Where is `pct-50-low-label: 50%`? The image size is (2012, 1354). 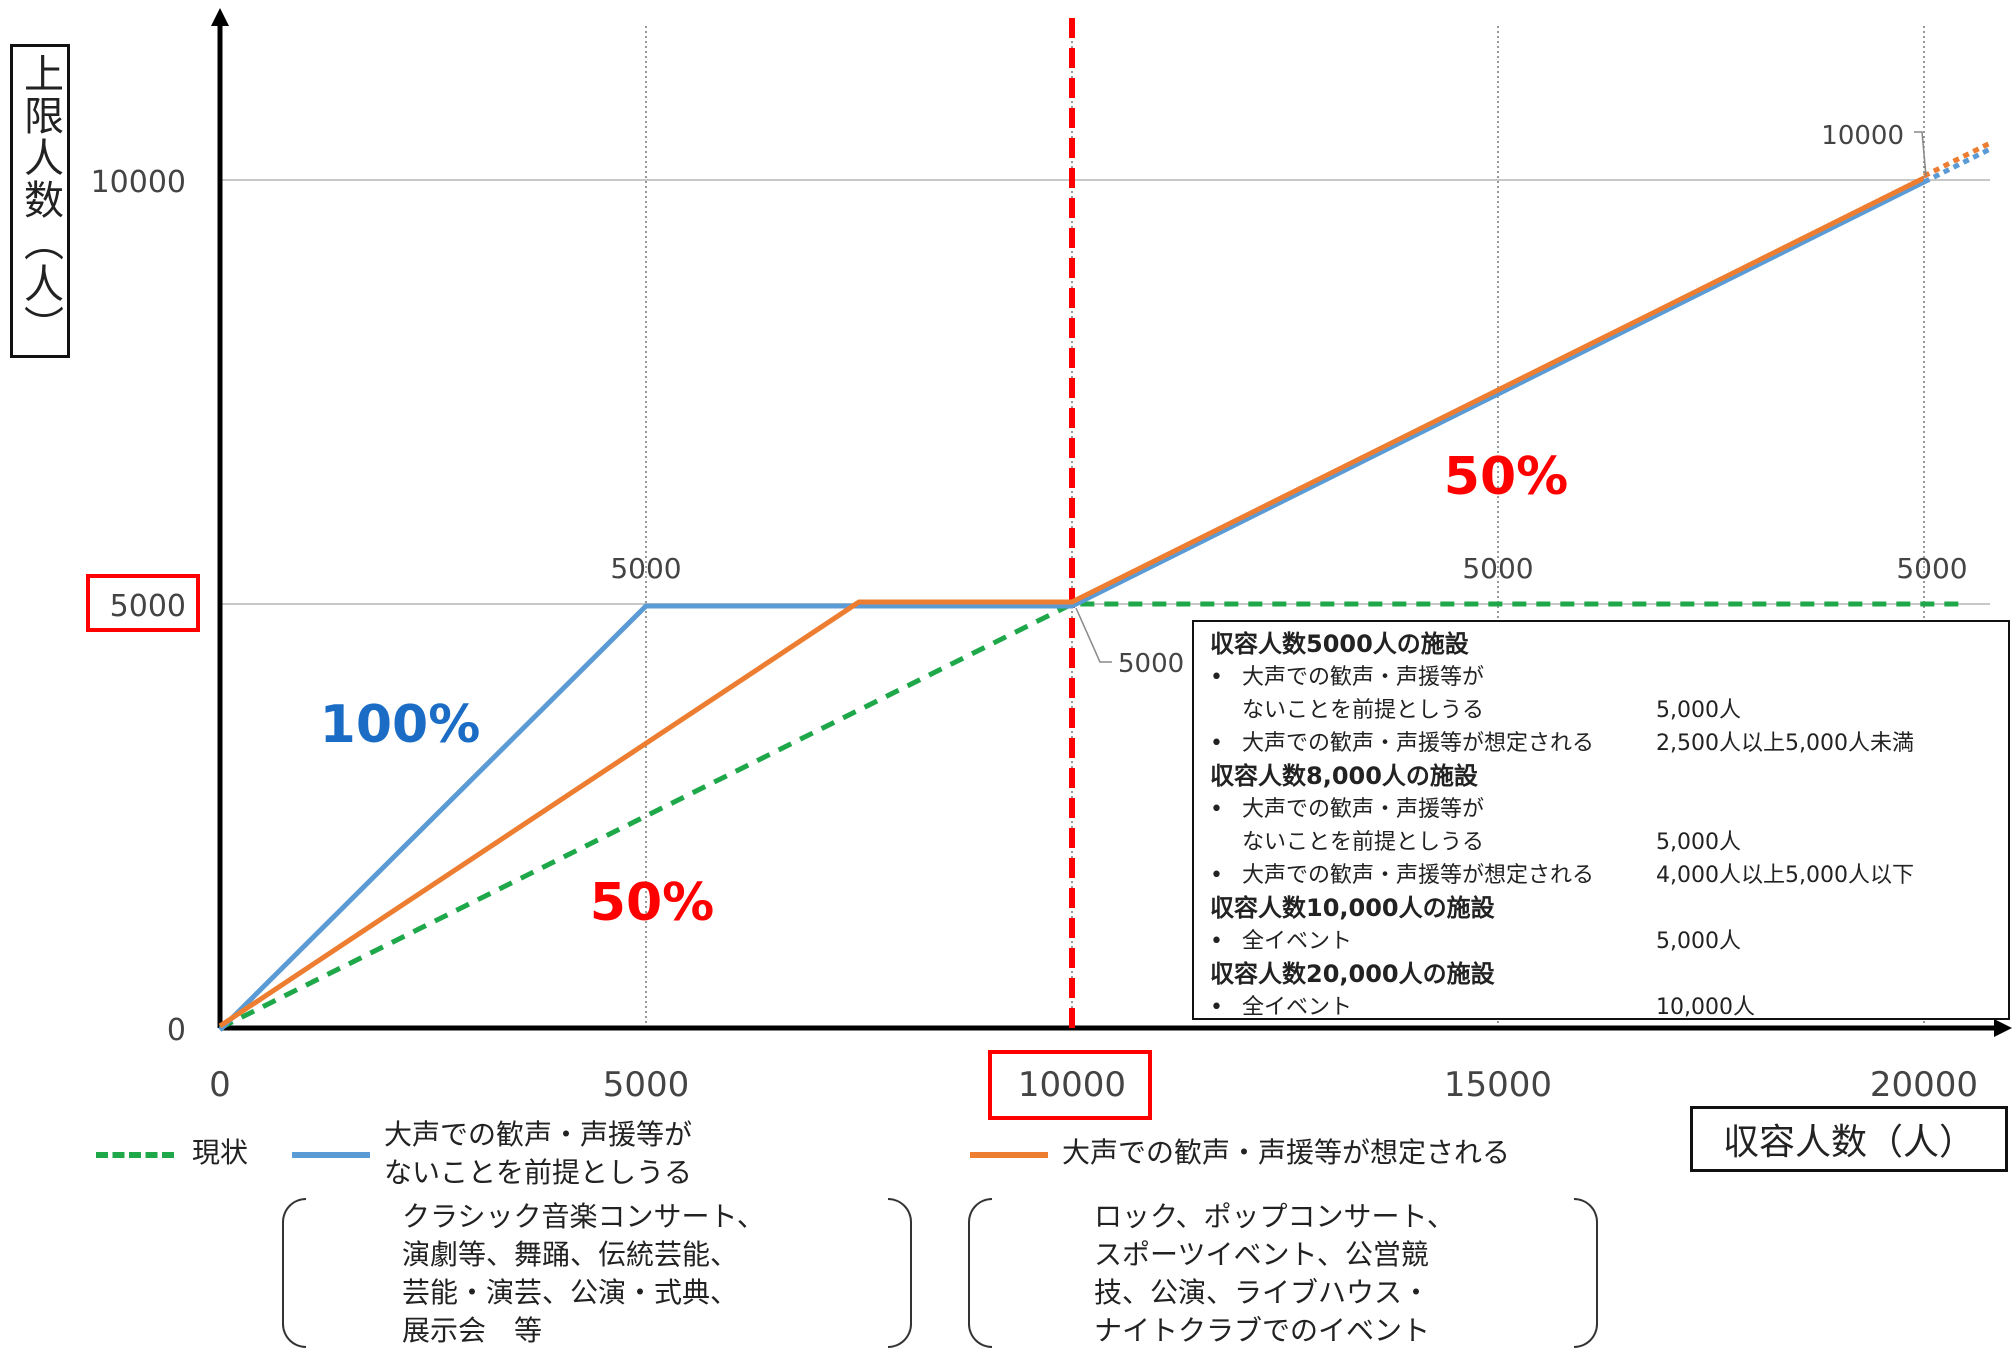 pct-50-low-label: 50% is located at coordinates (652, 903).